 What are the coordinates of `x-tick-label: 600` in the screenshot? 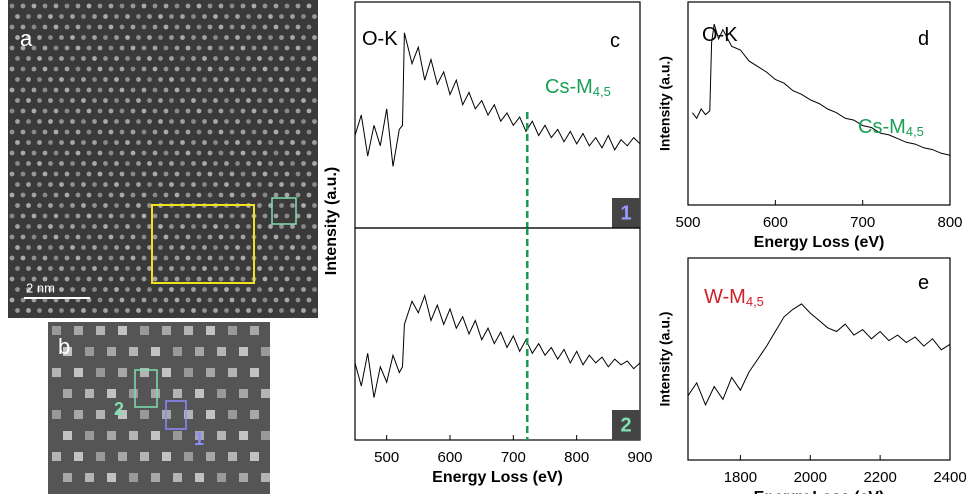 It's located at (449, 457).